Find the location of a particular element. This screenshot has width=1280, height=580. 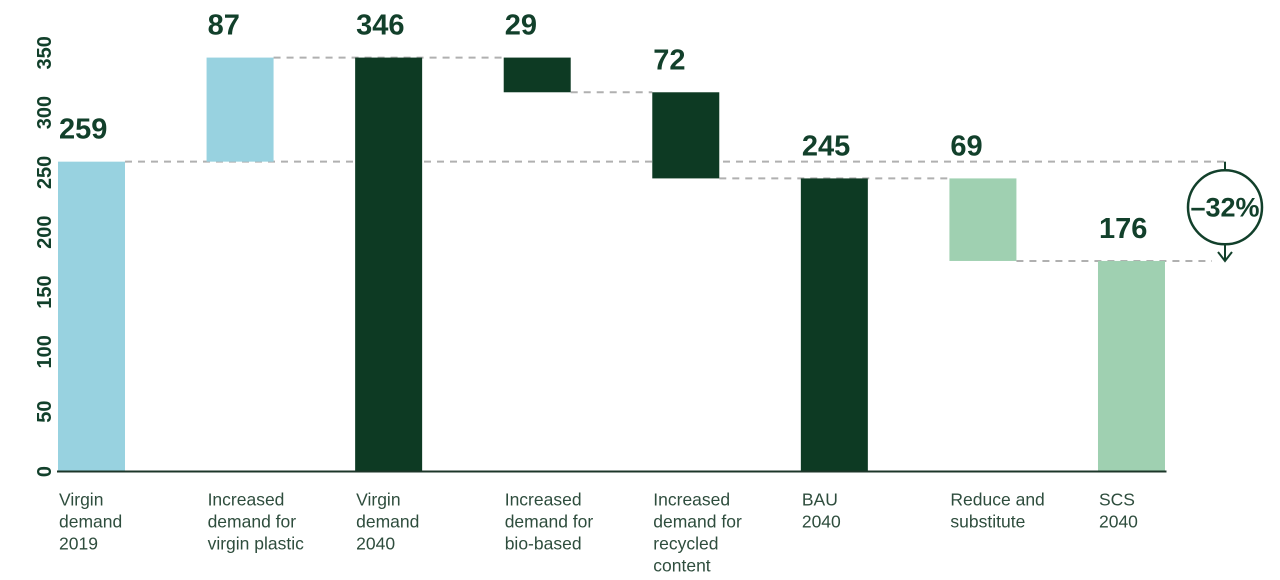

bar-increased-demand-recycled-content is located at coordinates (686, 135).